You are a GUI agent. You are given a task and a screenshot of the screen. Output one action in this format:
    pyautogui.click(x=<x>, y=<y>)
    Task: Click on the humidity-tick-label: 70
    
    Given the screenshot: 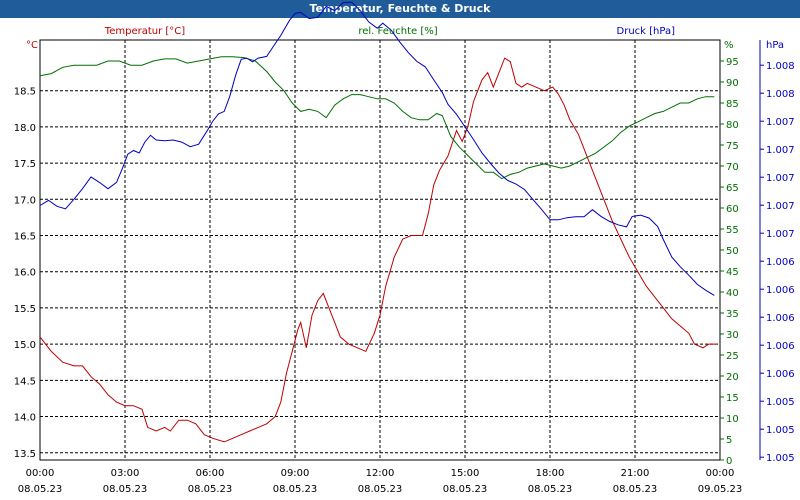 What is the action you would take?
    pyautogui.click(x=732, y=167)
    